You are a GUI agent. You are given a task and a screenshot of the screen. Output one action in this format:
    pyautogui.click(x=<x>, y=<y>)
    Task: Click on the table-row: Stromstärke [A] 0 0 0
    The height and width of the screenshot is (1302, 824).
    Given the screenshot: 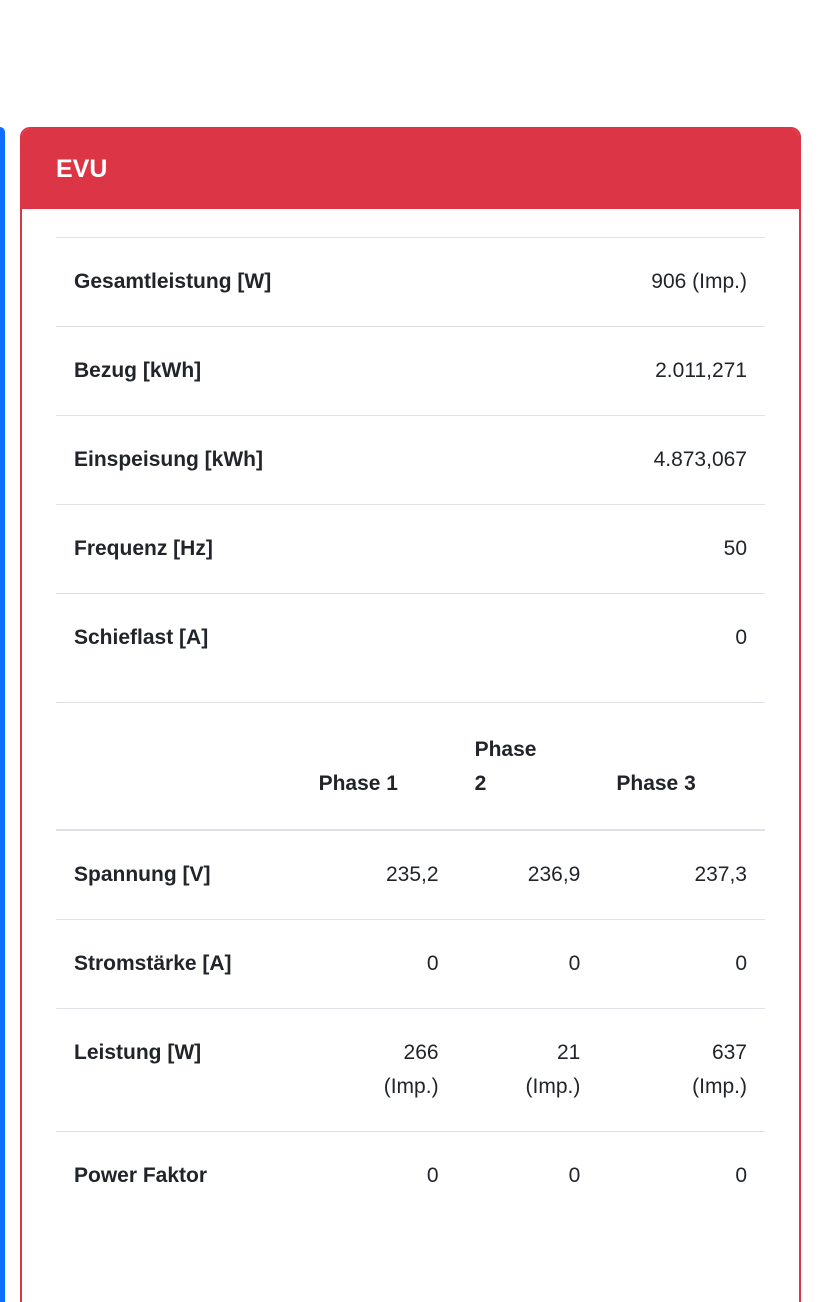 What is the action you would take?
    pyautogui.click(x=410, y=964)
    